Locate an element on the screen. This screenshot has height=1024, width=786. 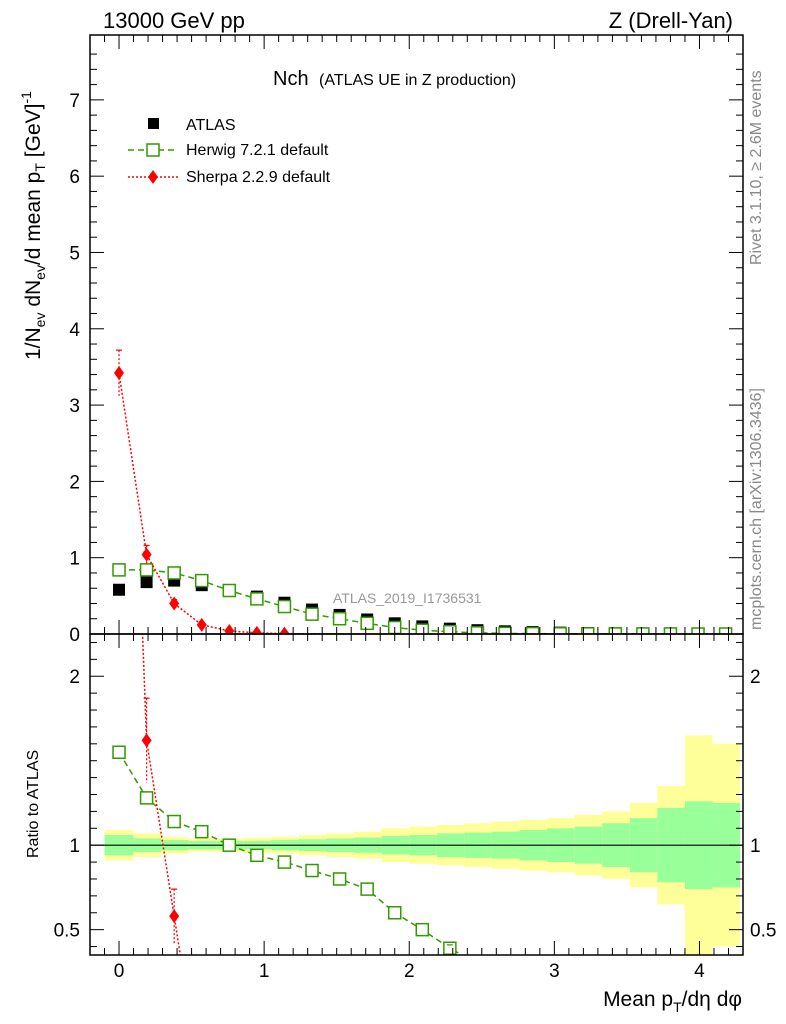
header-right-label: Z (Drell-Yan) is located at coordinates (671, 20).